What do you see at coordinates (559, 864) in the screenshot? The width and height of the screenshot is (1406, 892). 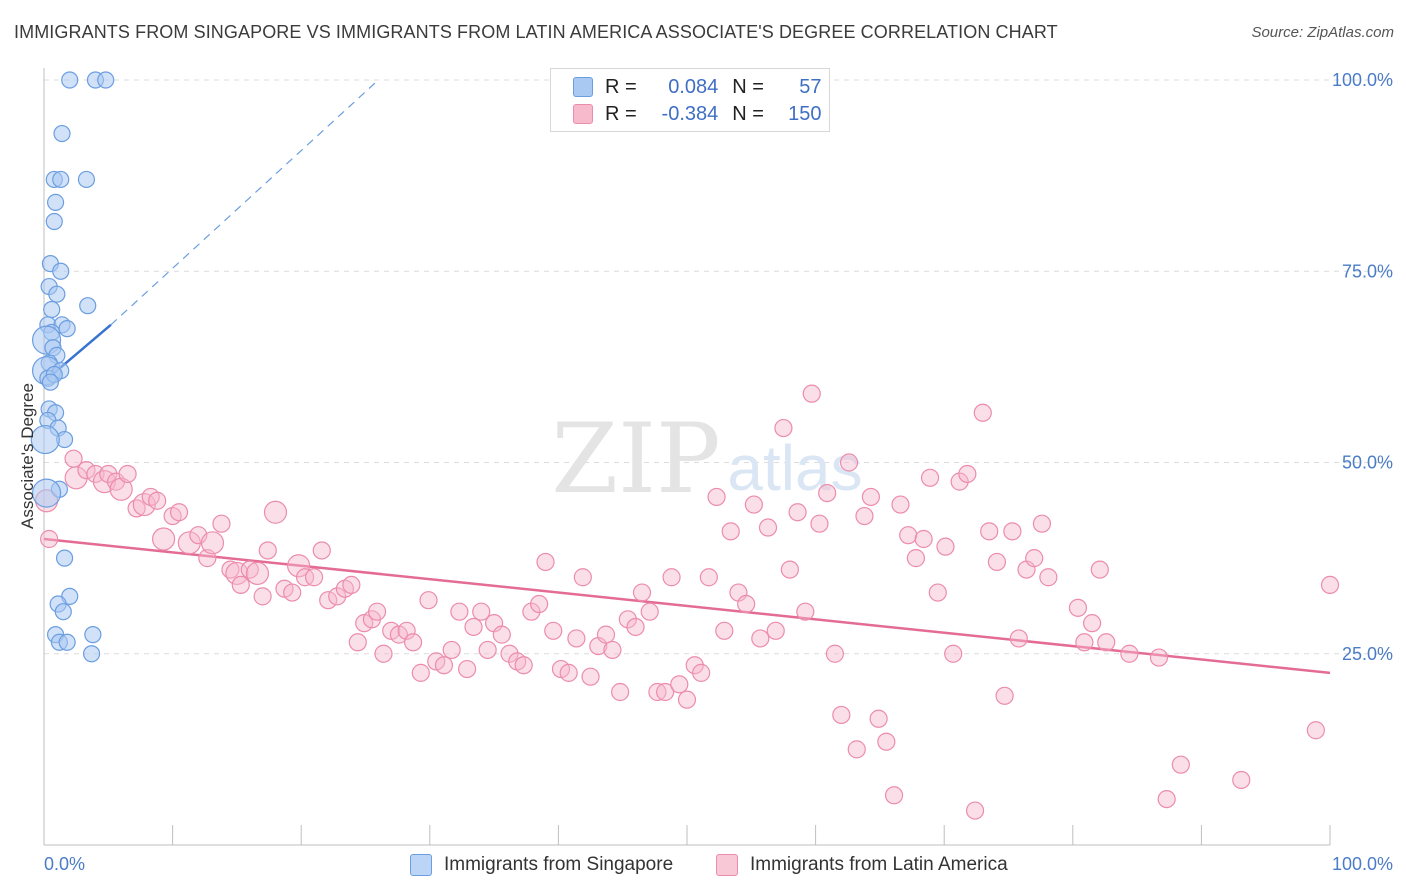 I see `singapore-legend-label: Immigrants from Singapore` at bounding box center [559, 864].